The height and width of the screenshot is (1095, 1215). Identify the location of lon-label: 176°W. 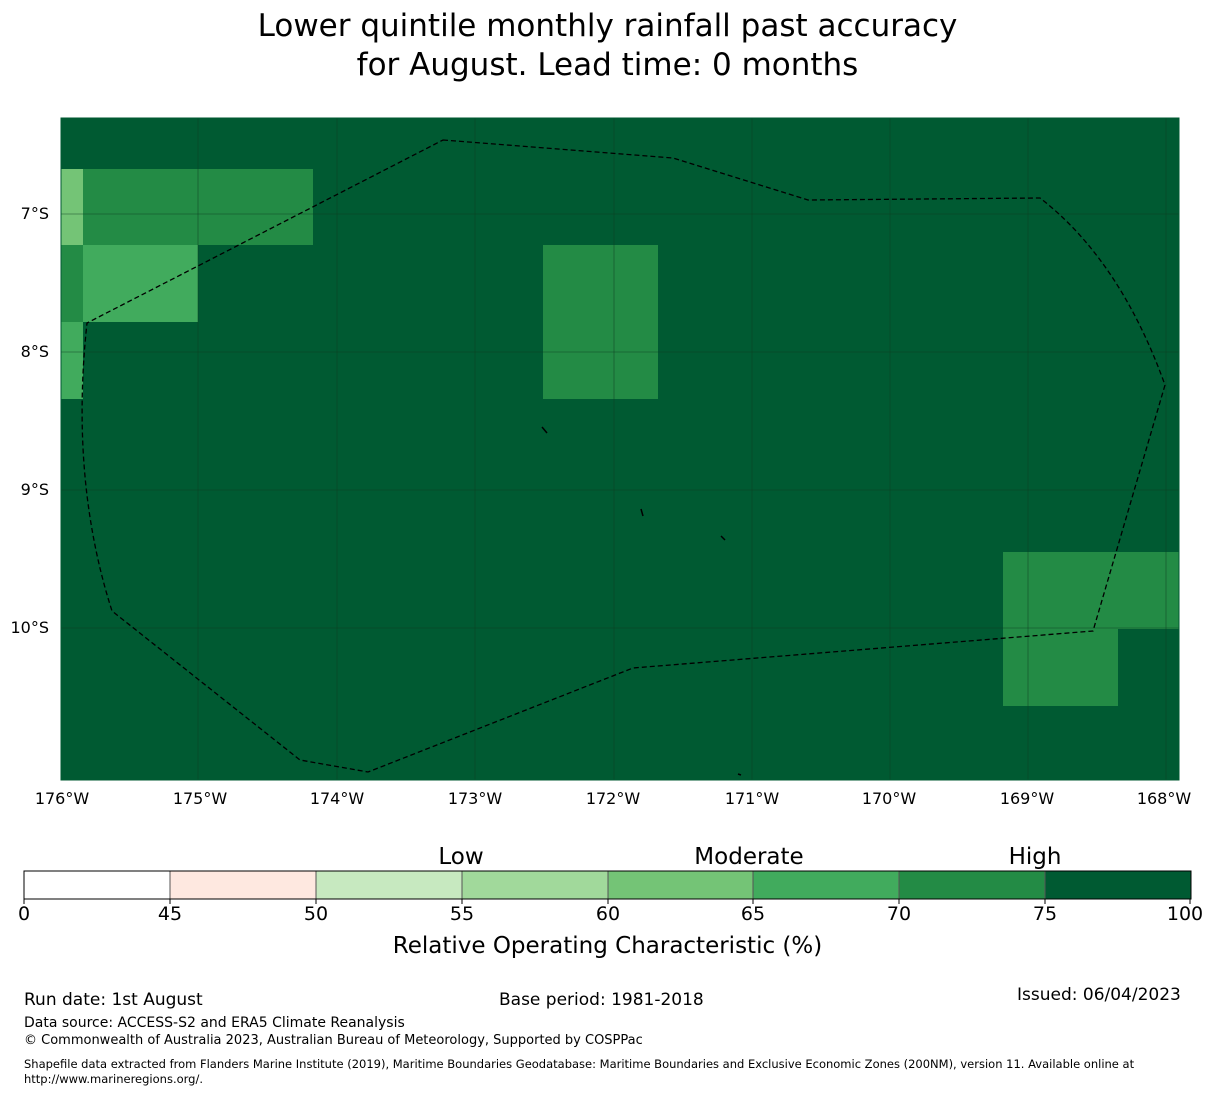
(62, 798).